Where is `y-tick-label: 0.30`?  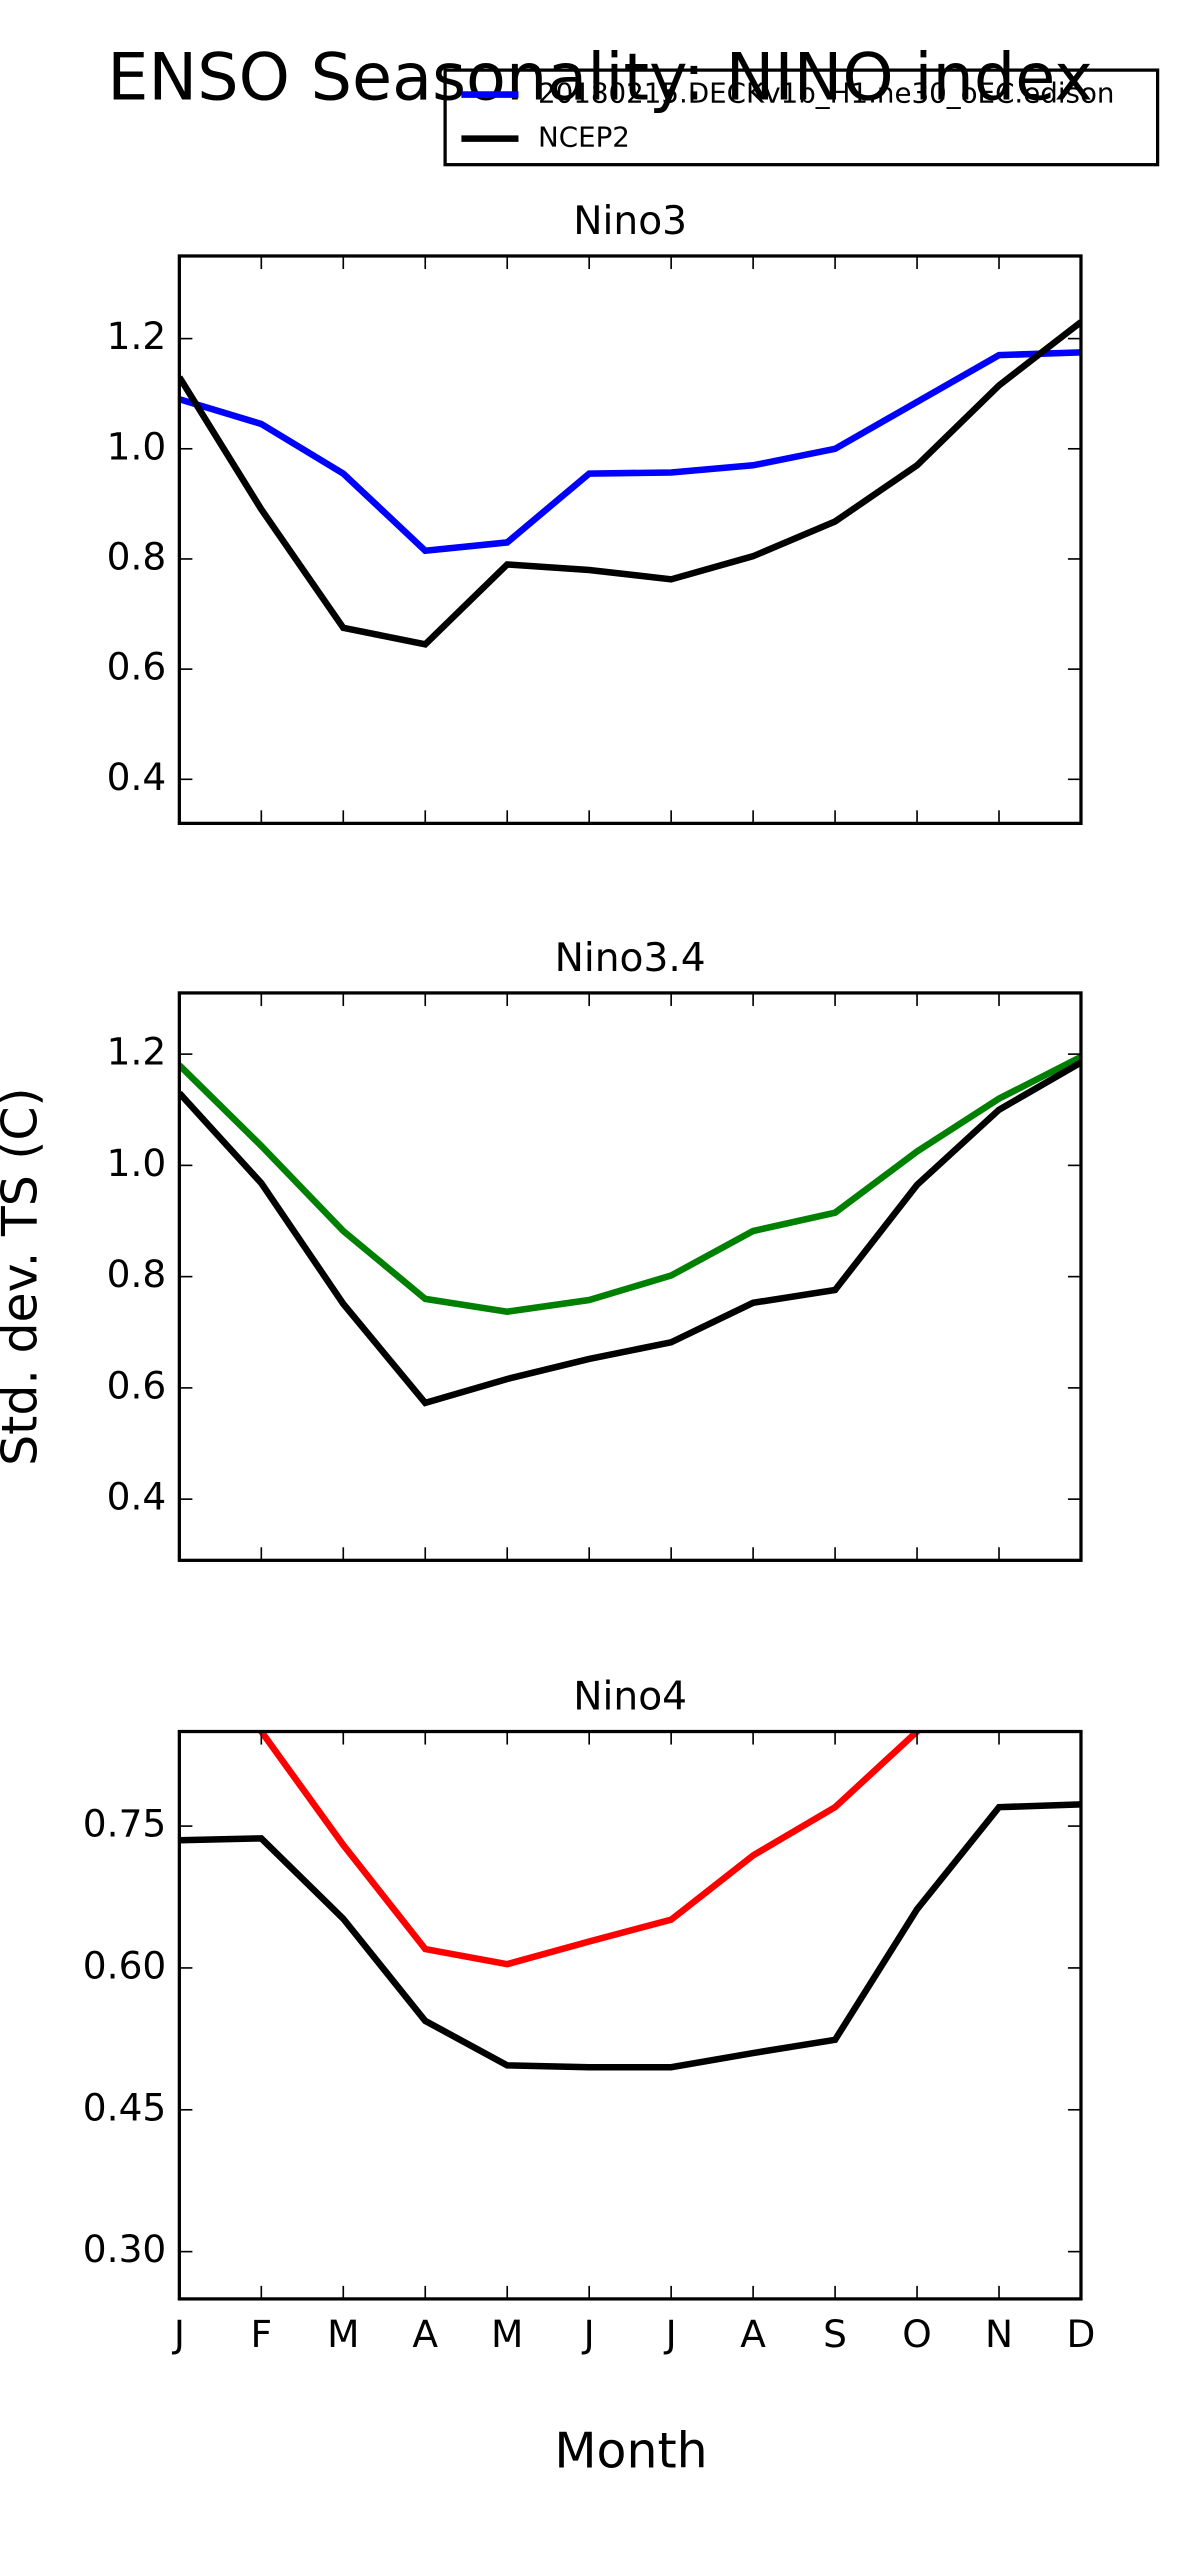 y-tick-label: 0.30 is located at coordinates (125, 2249).